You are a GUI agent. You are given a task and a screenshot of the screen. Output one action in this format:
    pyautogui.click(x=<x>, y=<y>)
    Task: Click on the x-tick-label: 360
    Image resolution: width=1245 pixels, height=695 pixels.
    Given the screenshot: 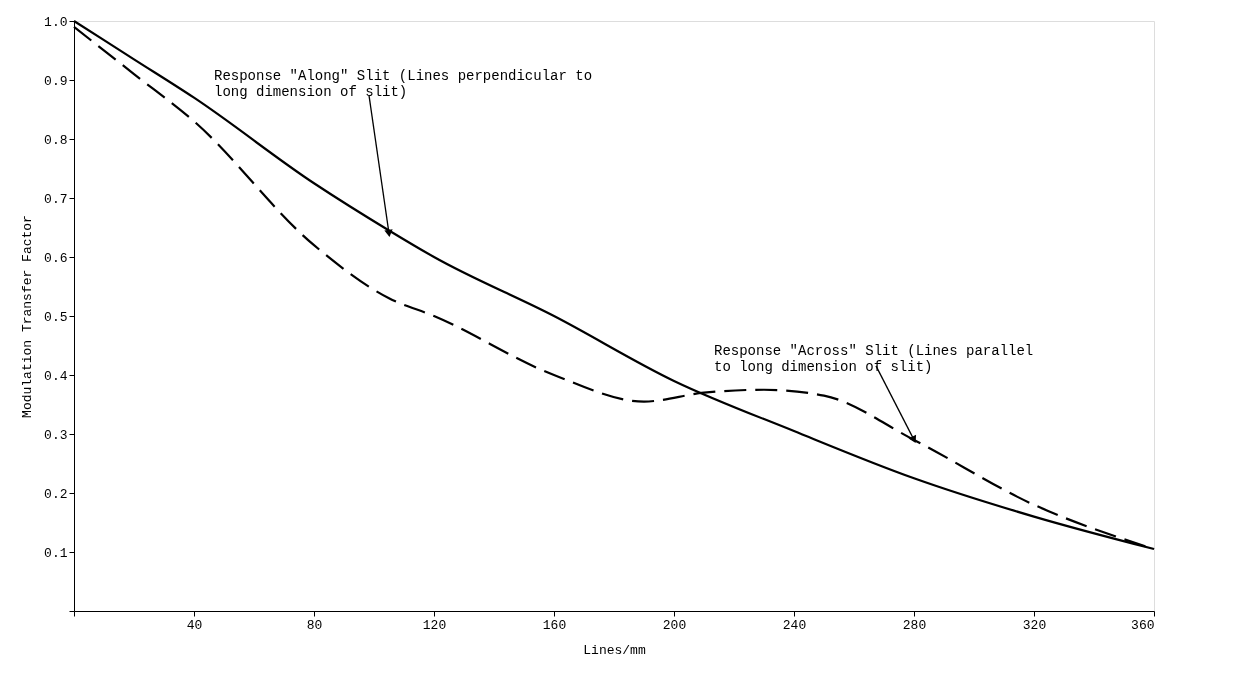 What is the action you would take?
    pyautogui.click(x=1143, y=625)
    